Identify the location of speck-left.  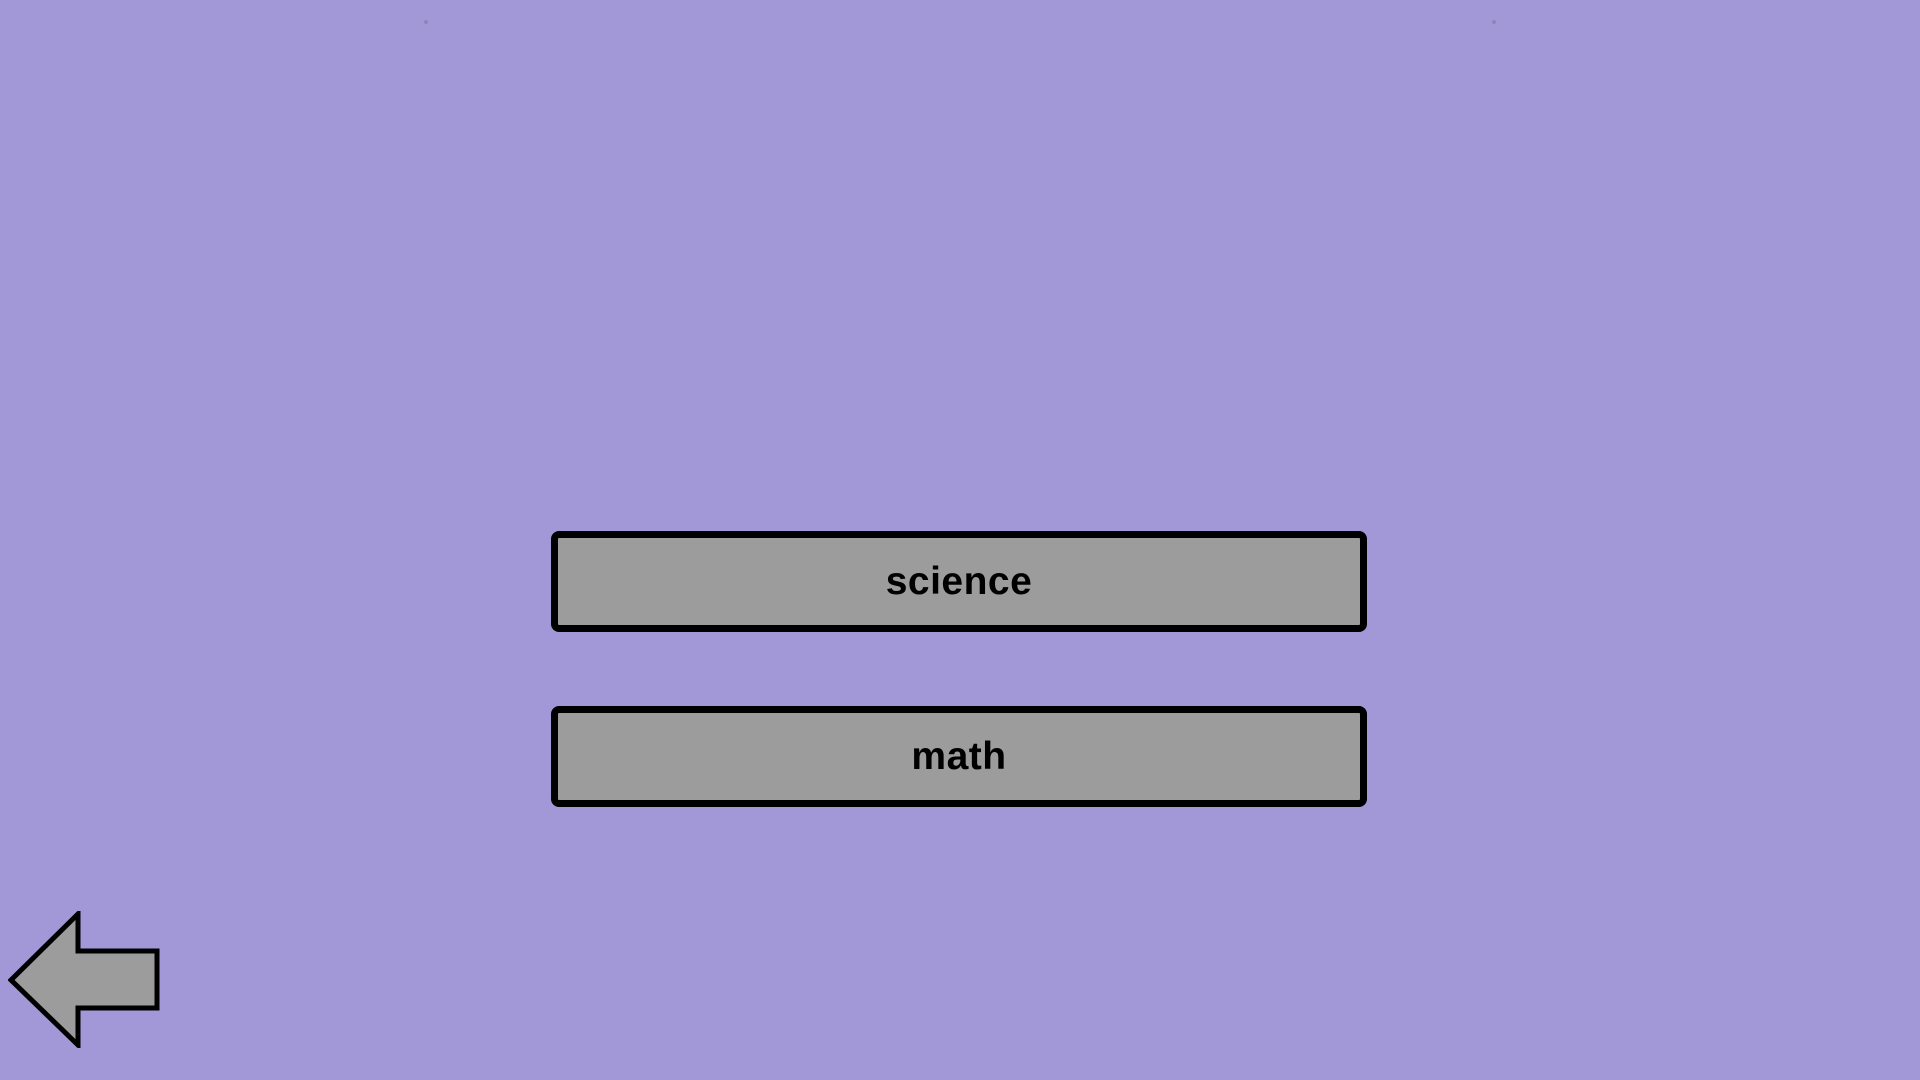
(426, 22).